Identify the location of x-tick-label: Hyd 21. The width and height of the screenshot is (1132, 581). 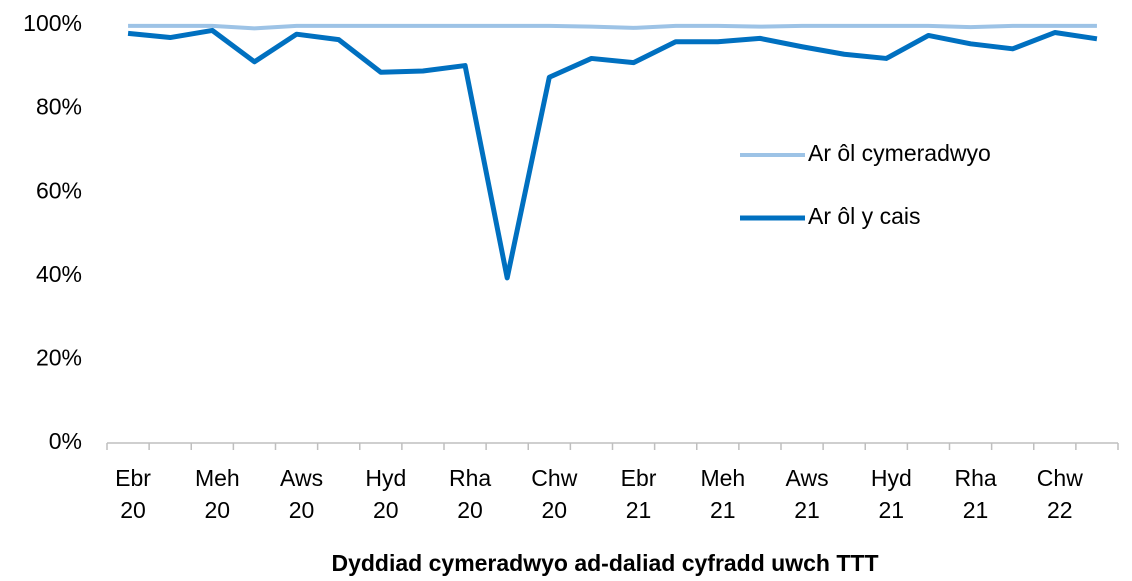
(891, 494).